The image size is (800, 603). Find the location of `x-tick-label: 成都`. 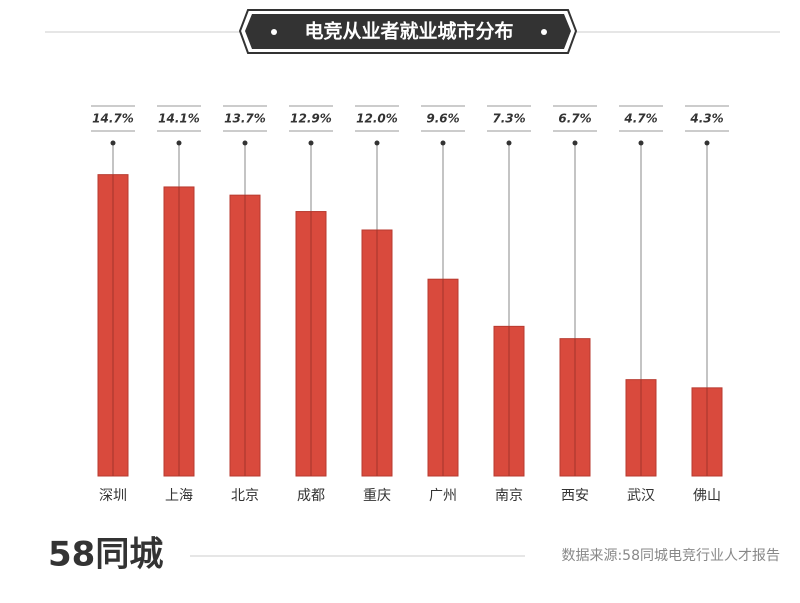

x-tick-label: 成都 is located at coordinates (311, 496).